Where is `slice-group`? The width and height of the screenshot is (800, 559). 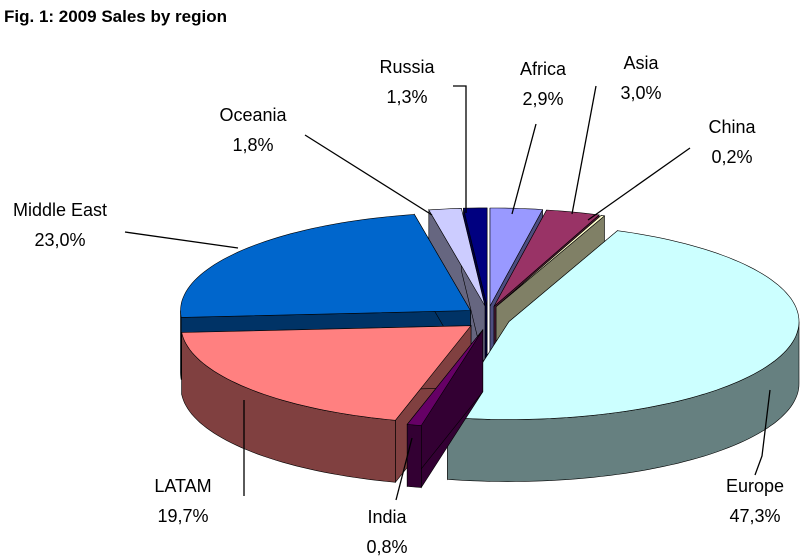
slice-group is located at coordinates (445, 408).